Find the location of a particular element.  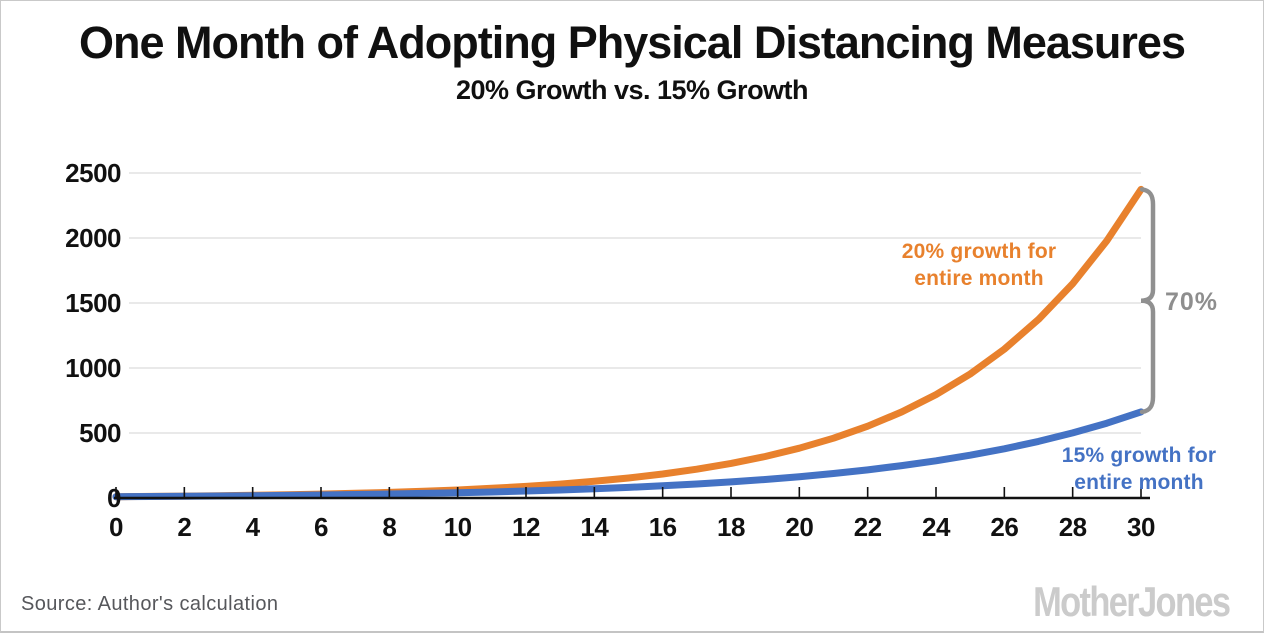

x-axis-label-10: 10 is located at coordinates (457, 527).